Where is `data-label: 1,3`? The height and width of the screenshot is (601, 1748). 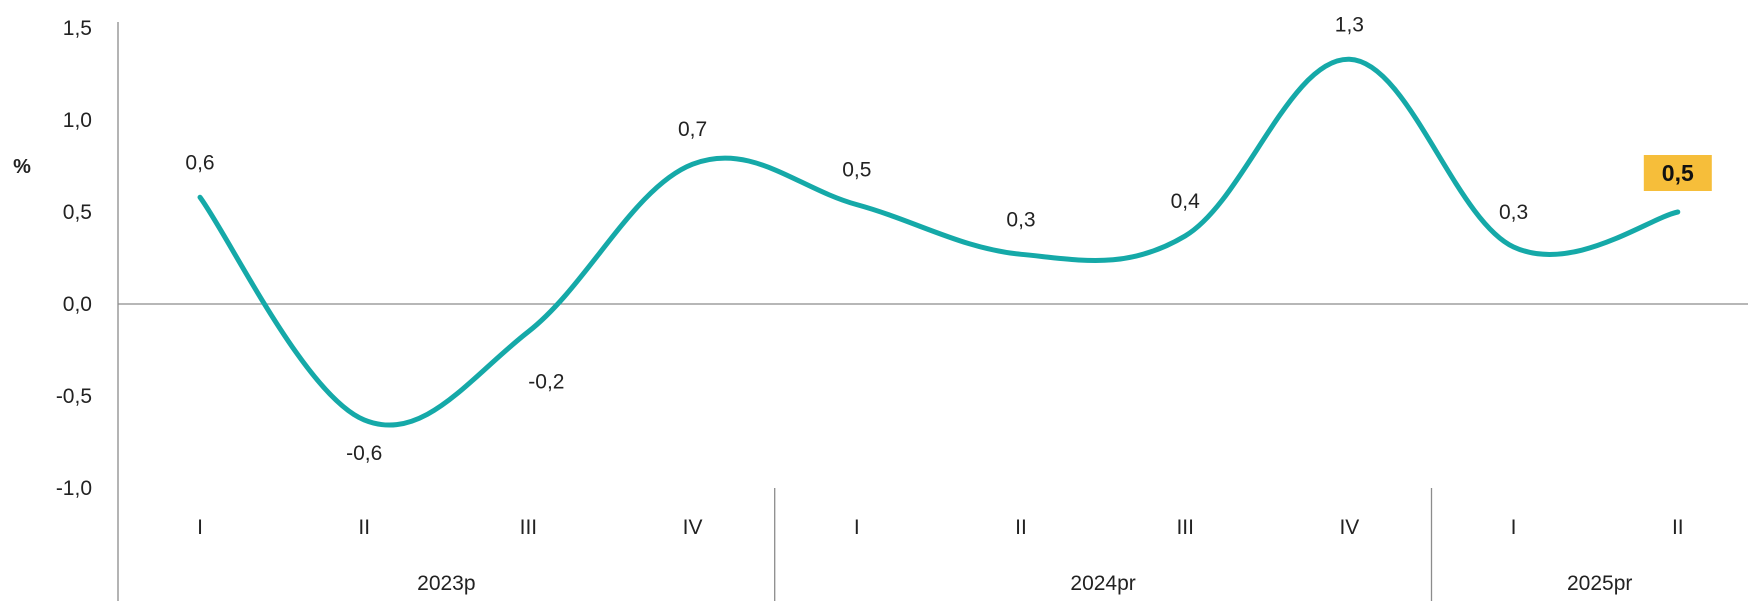 data-label: 1,3 is located at coordinates (1349, 24).